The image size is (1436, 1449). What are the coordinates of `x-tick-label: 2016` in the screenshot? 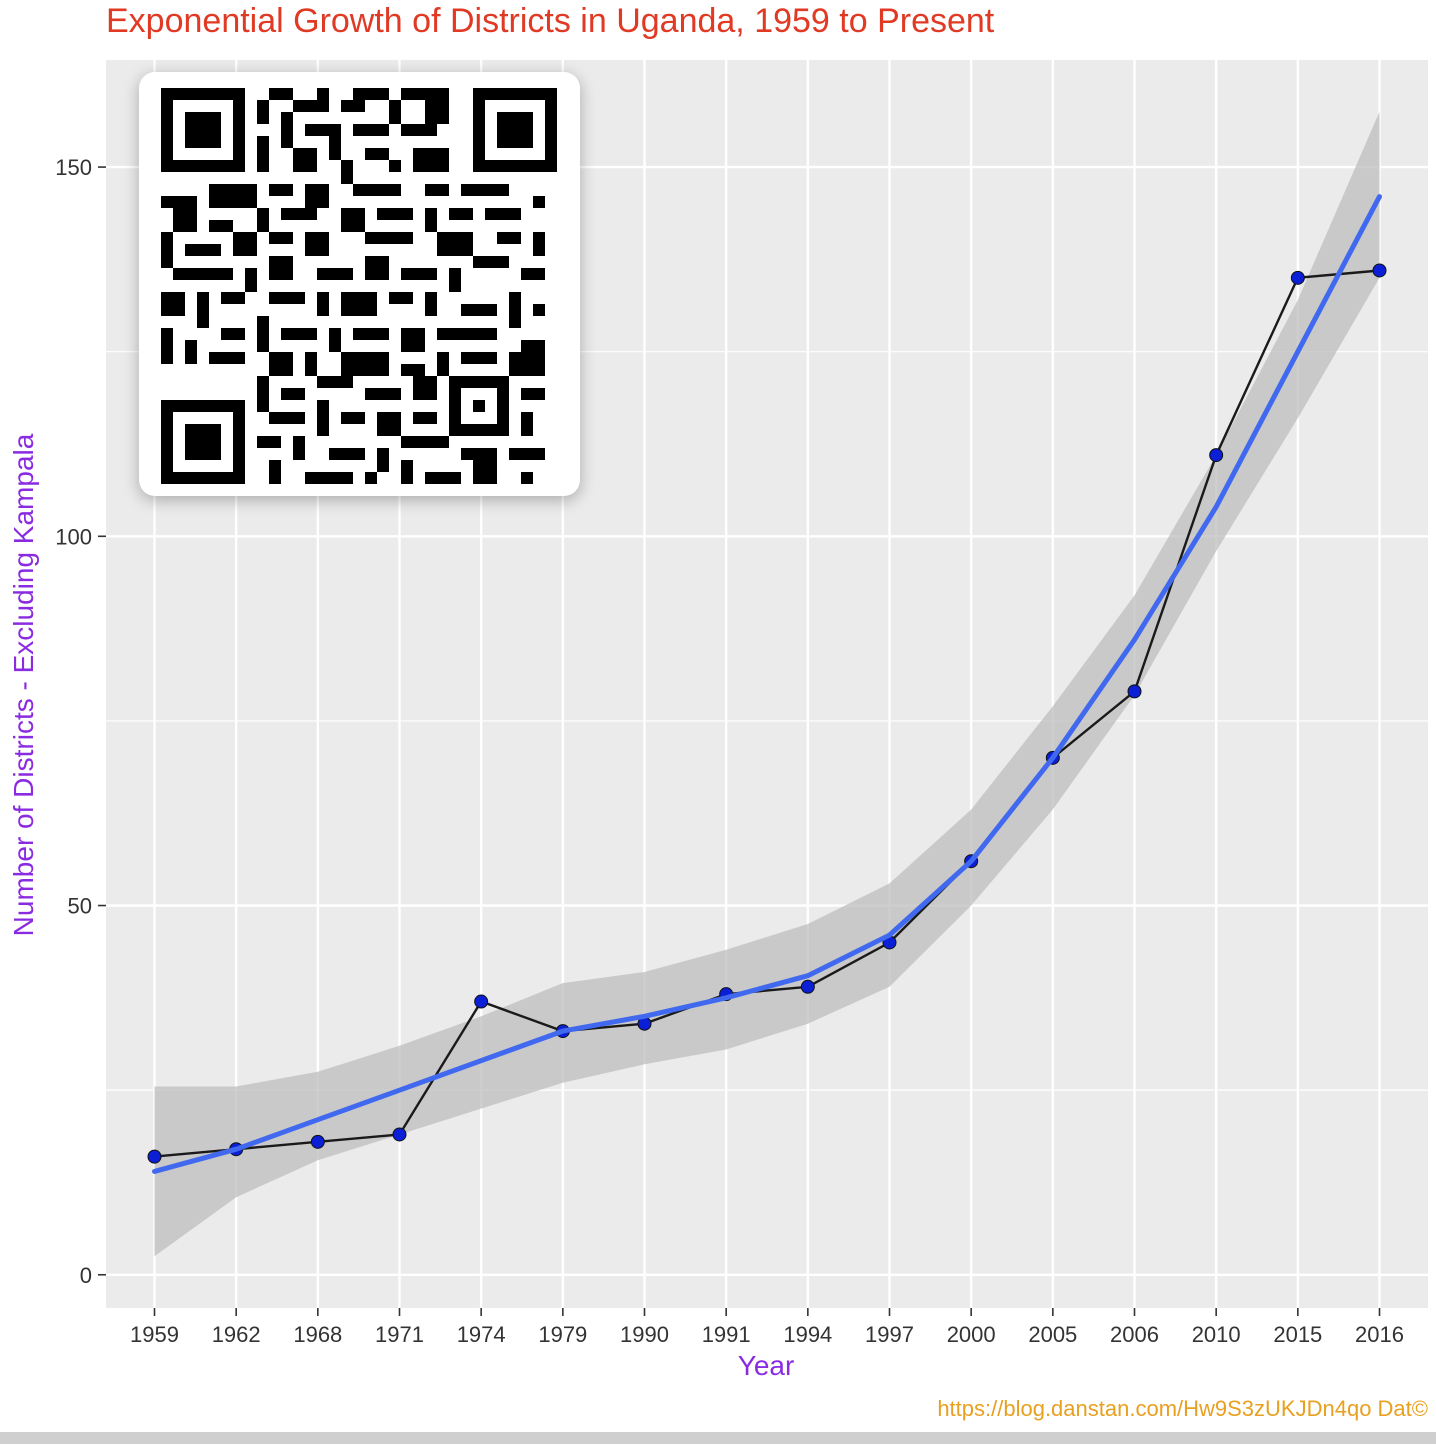 It's located at (1379, 1334).